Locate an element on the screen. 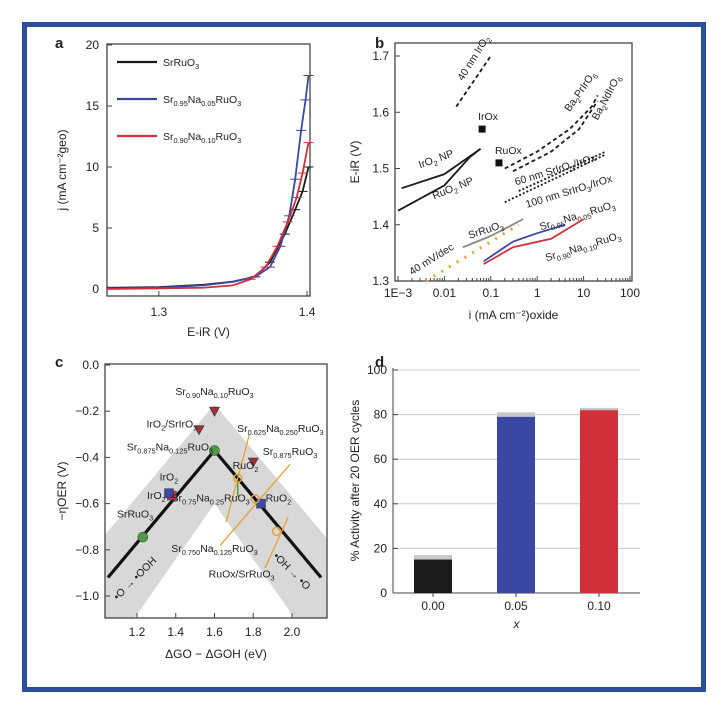  y-tick-label: 1.6 is located at coordinates (380, 112).